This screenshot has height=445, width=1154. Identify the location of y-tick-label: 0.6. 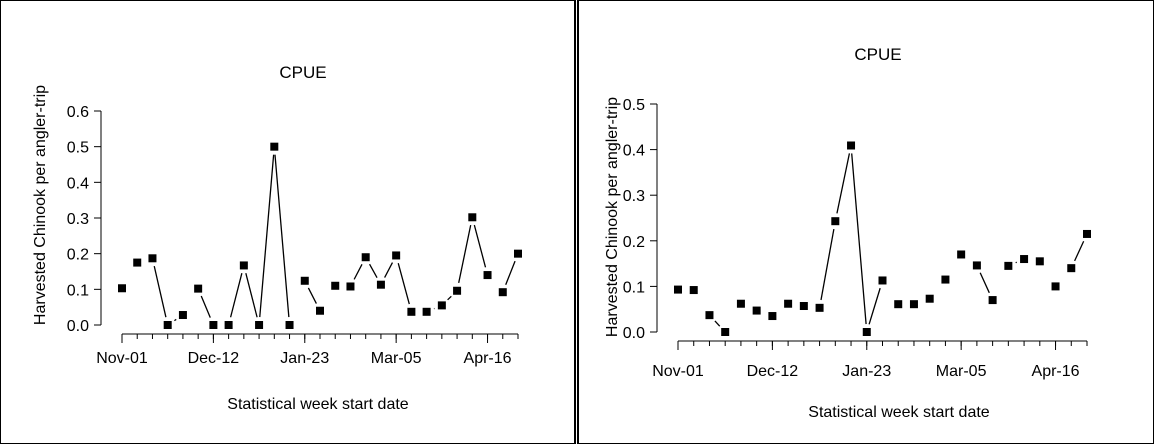
(78, 112).